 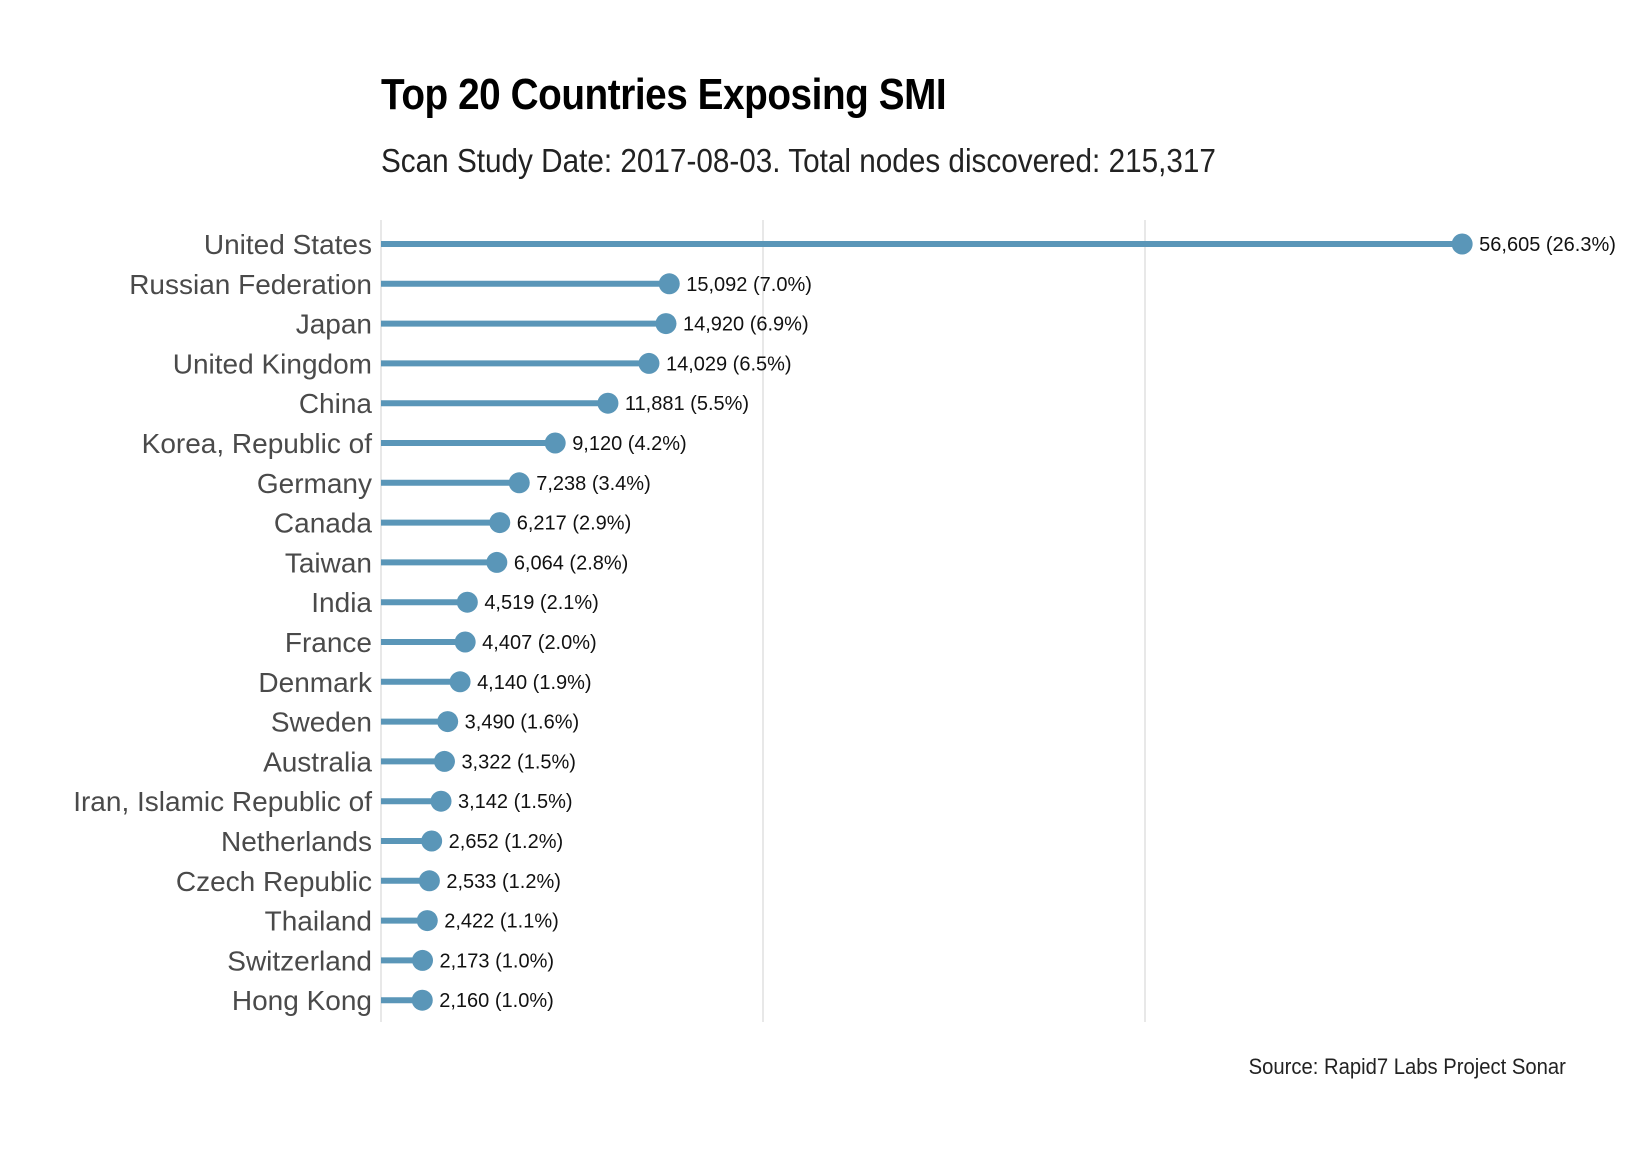 What do you see at coordinates (501, 922) in the screenshot?
I see `value-label: 2,422 (1.1%)` at bounding box center [501, 922].